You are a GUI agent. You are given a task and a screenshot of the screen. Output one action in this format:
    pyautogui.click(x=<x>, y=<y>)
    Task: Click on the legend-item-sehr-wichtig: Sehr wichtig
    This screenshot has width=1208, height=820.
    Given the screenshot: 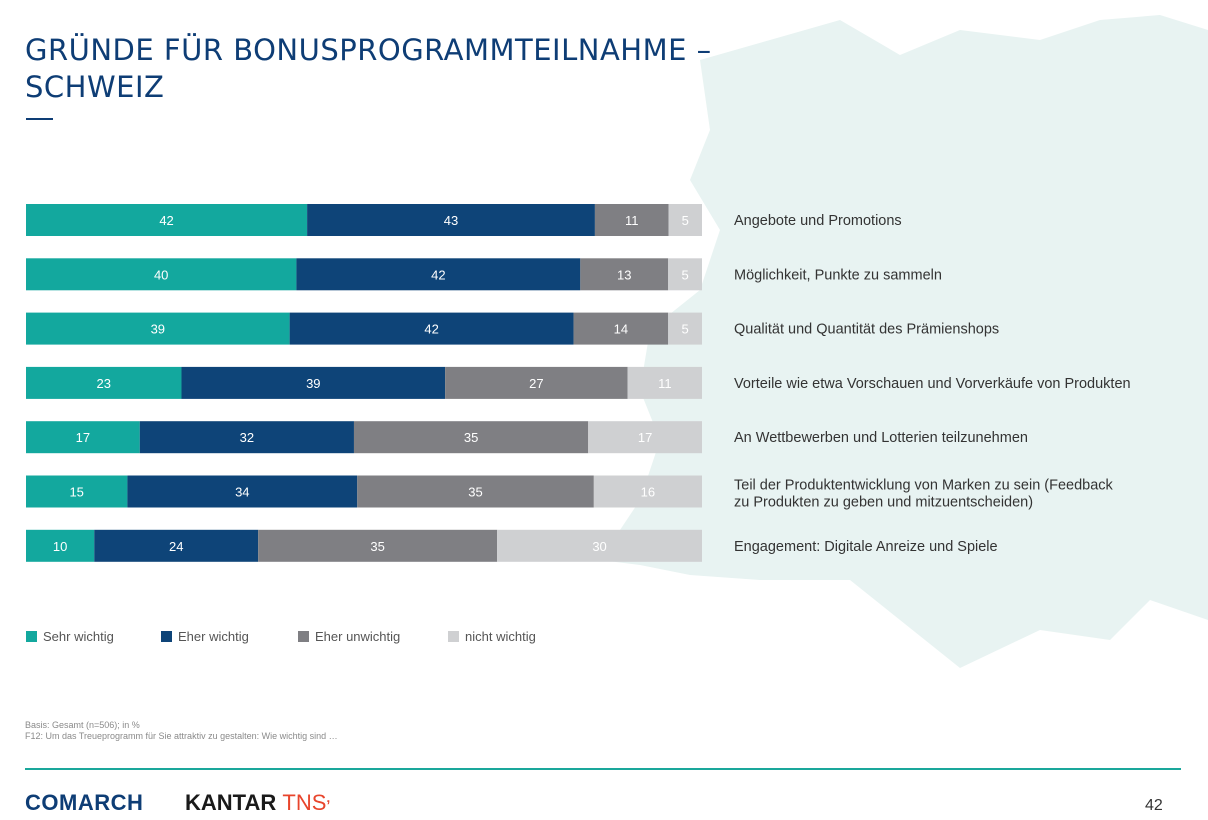 What is the action you would take?
    pyautogui.click(x=93, y=636)
    